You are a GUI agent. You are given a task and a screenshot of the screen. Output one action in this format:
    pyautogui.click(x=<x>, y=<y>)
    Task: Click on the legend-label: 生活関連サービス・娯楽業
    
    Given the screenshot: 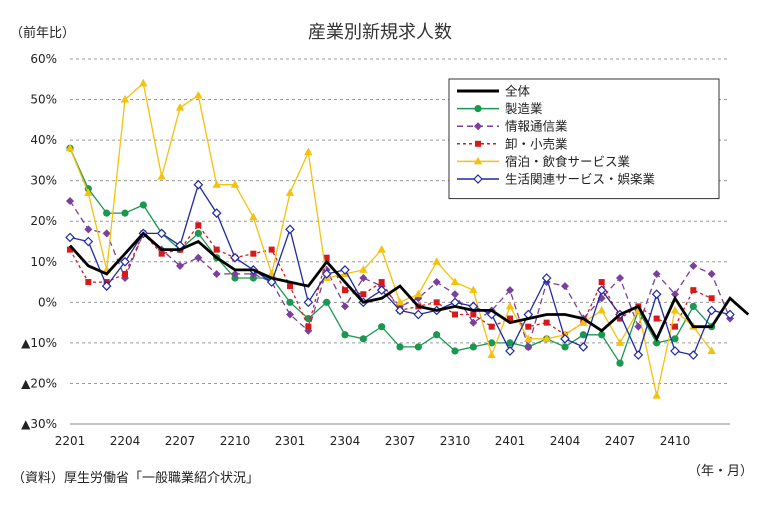 What is the action you would take?
    pyautogui.click(x=580, y=179)
    